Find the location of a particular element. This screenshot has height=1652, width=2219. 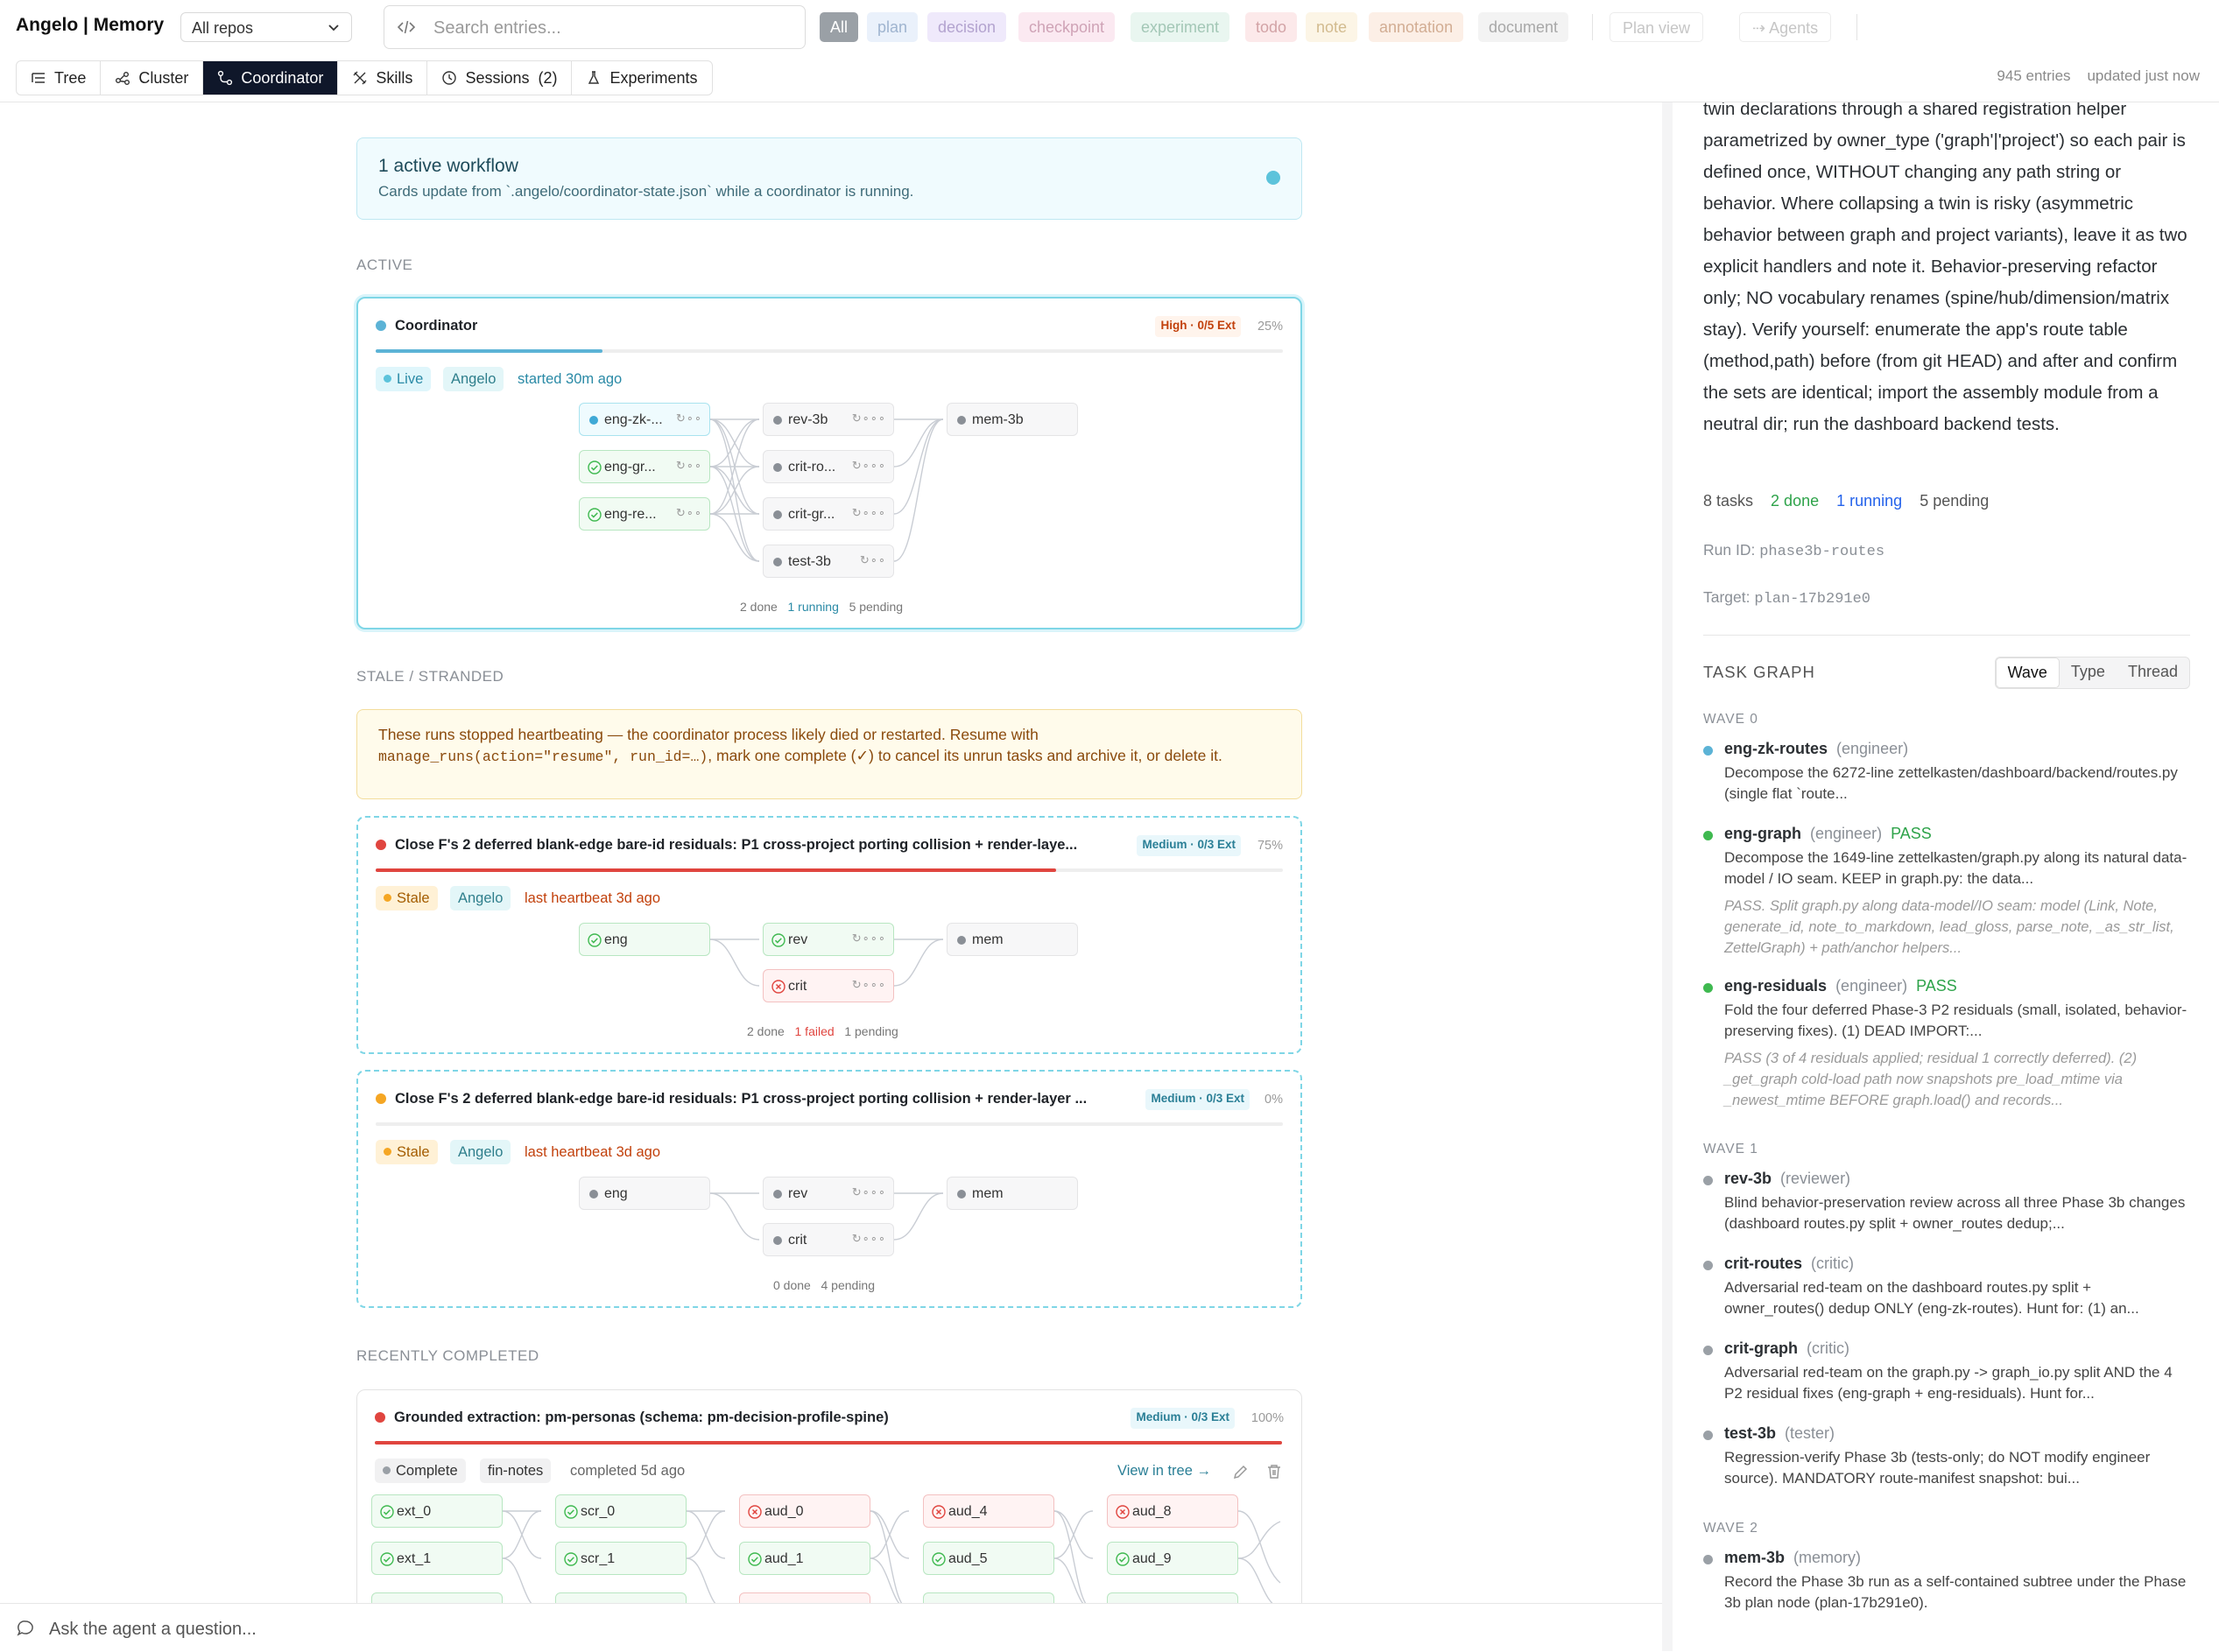

view-mode-thread: Thread is located at coordinates (2153, 671).